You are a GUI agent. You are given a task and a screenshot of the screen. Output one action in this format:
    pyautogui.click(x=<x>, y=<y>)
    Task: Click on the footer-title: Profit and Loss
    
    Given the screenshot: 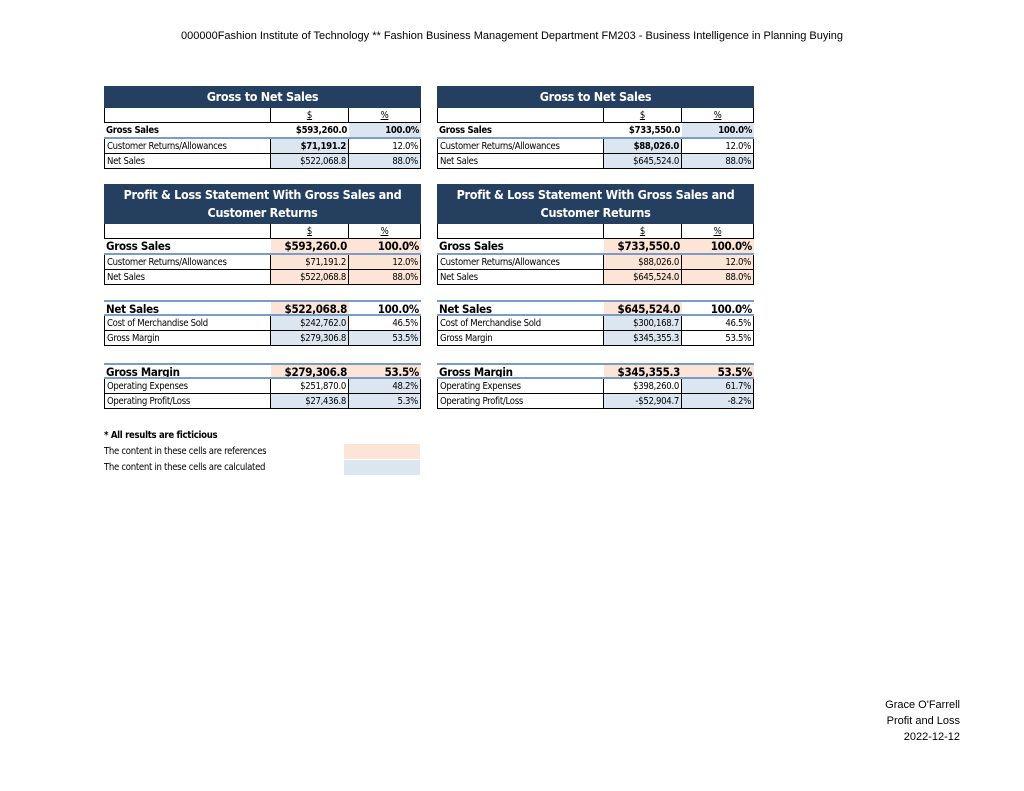 What is the action you would take?
    pyautogui.click(x=923, y=721)
    